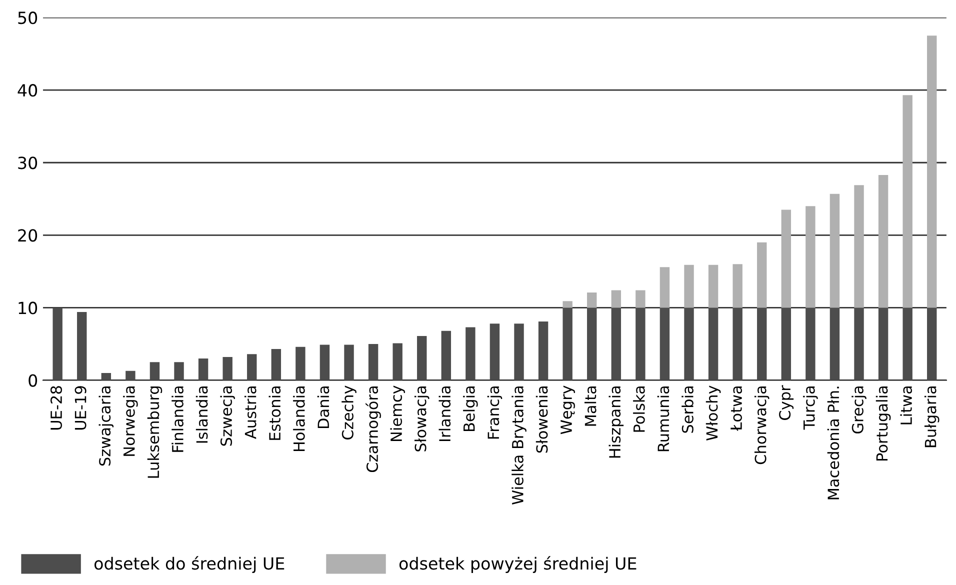 The width and height of the screenshot is (956, 585). Describe the element at coordinates (663, 419) in the screenshot. I see `x-tick-label: Rumunia` at that location.